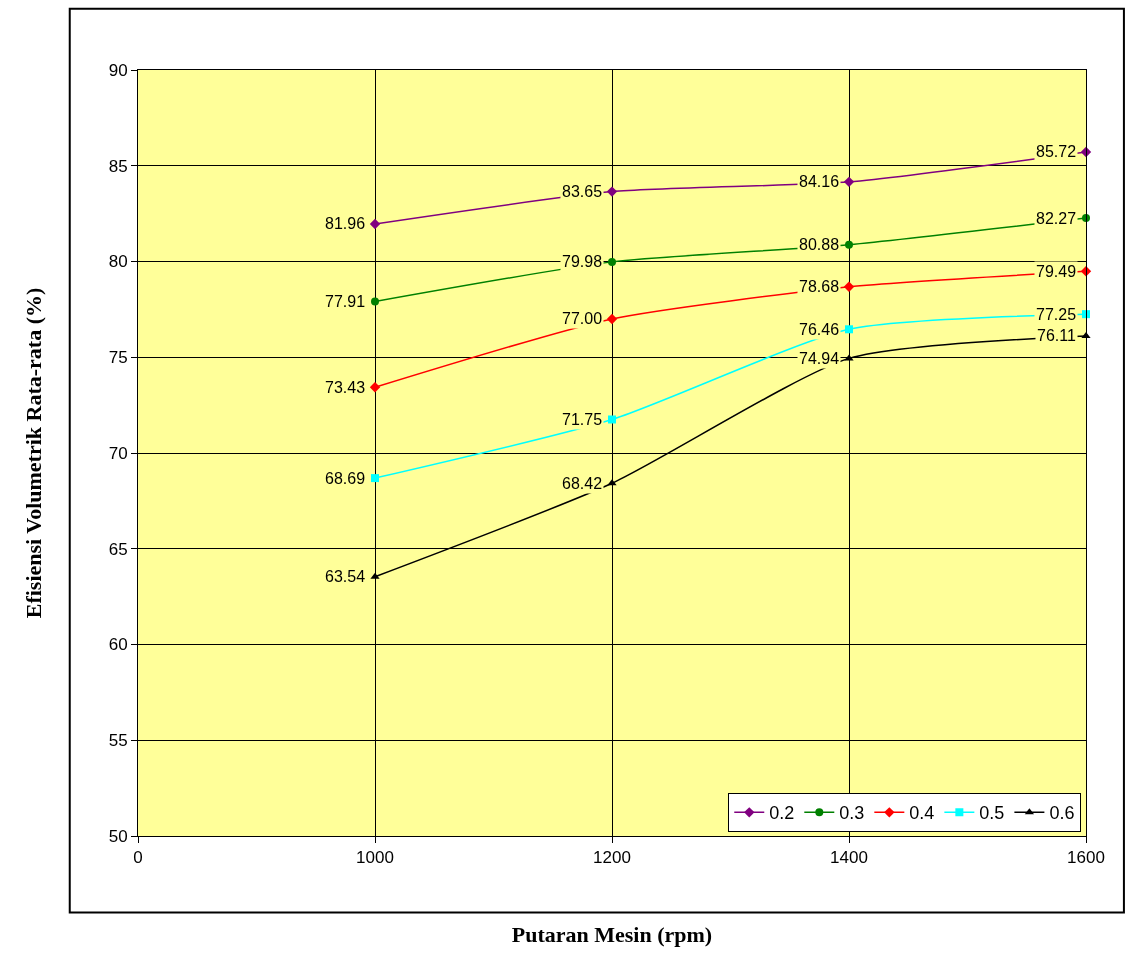 This screenshot has width=1127, height=969. I want to click on data-label: 76.11, so click(1056, 335).